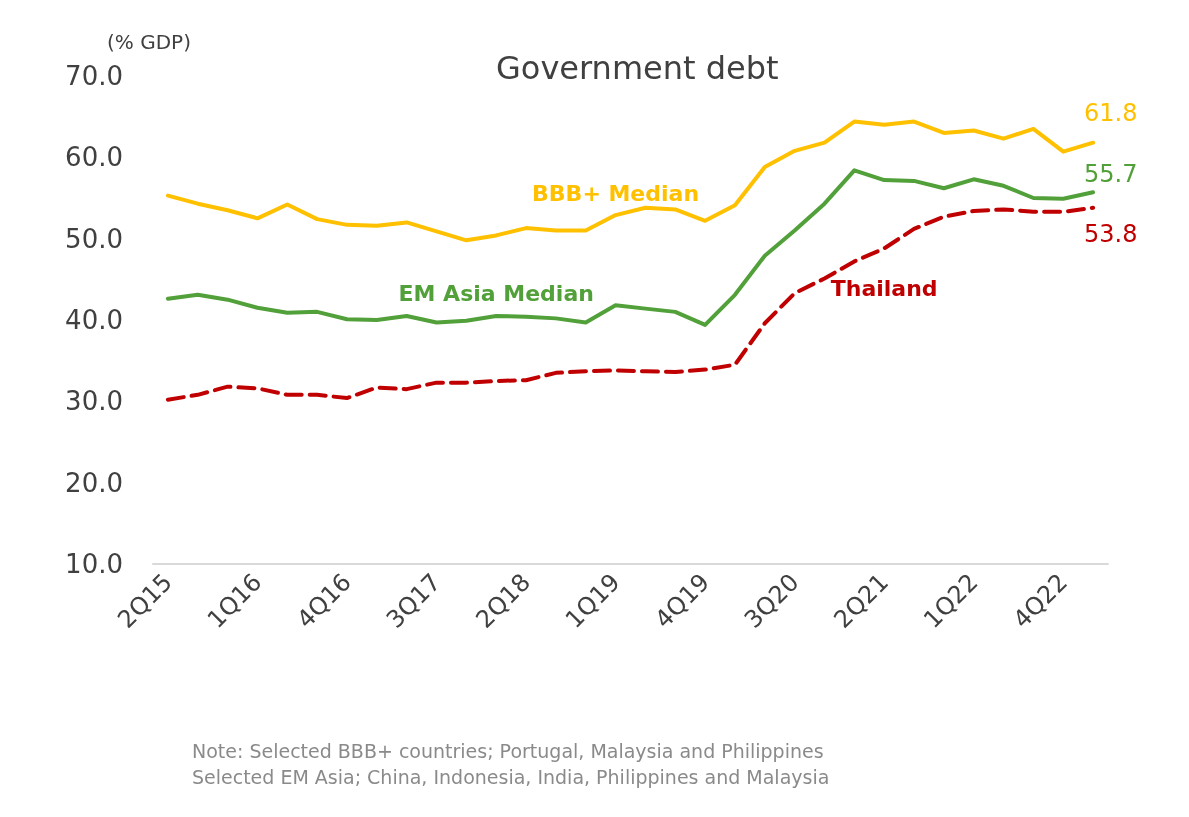 This screenshot has width=1189, height=817. I want to click on chart-title: Government debt, so click(637, 68).